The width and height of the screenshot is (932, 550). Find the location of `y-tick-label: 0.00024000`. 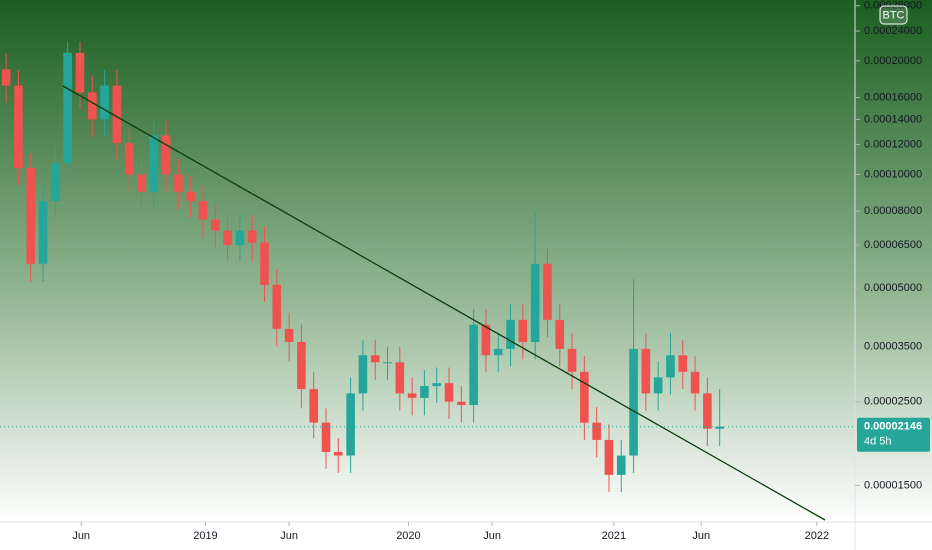

y-tick-label: 0.00024000 is located at coordinates (893, 31).